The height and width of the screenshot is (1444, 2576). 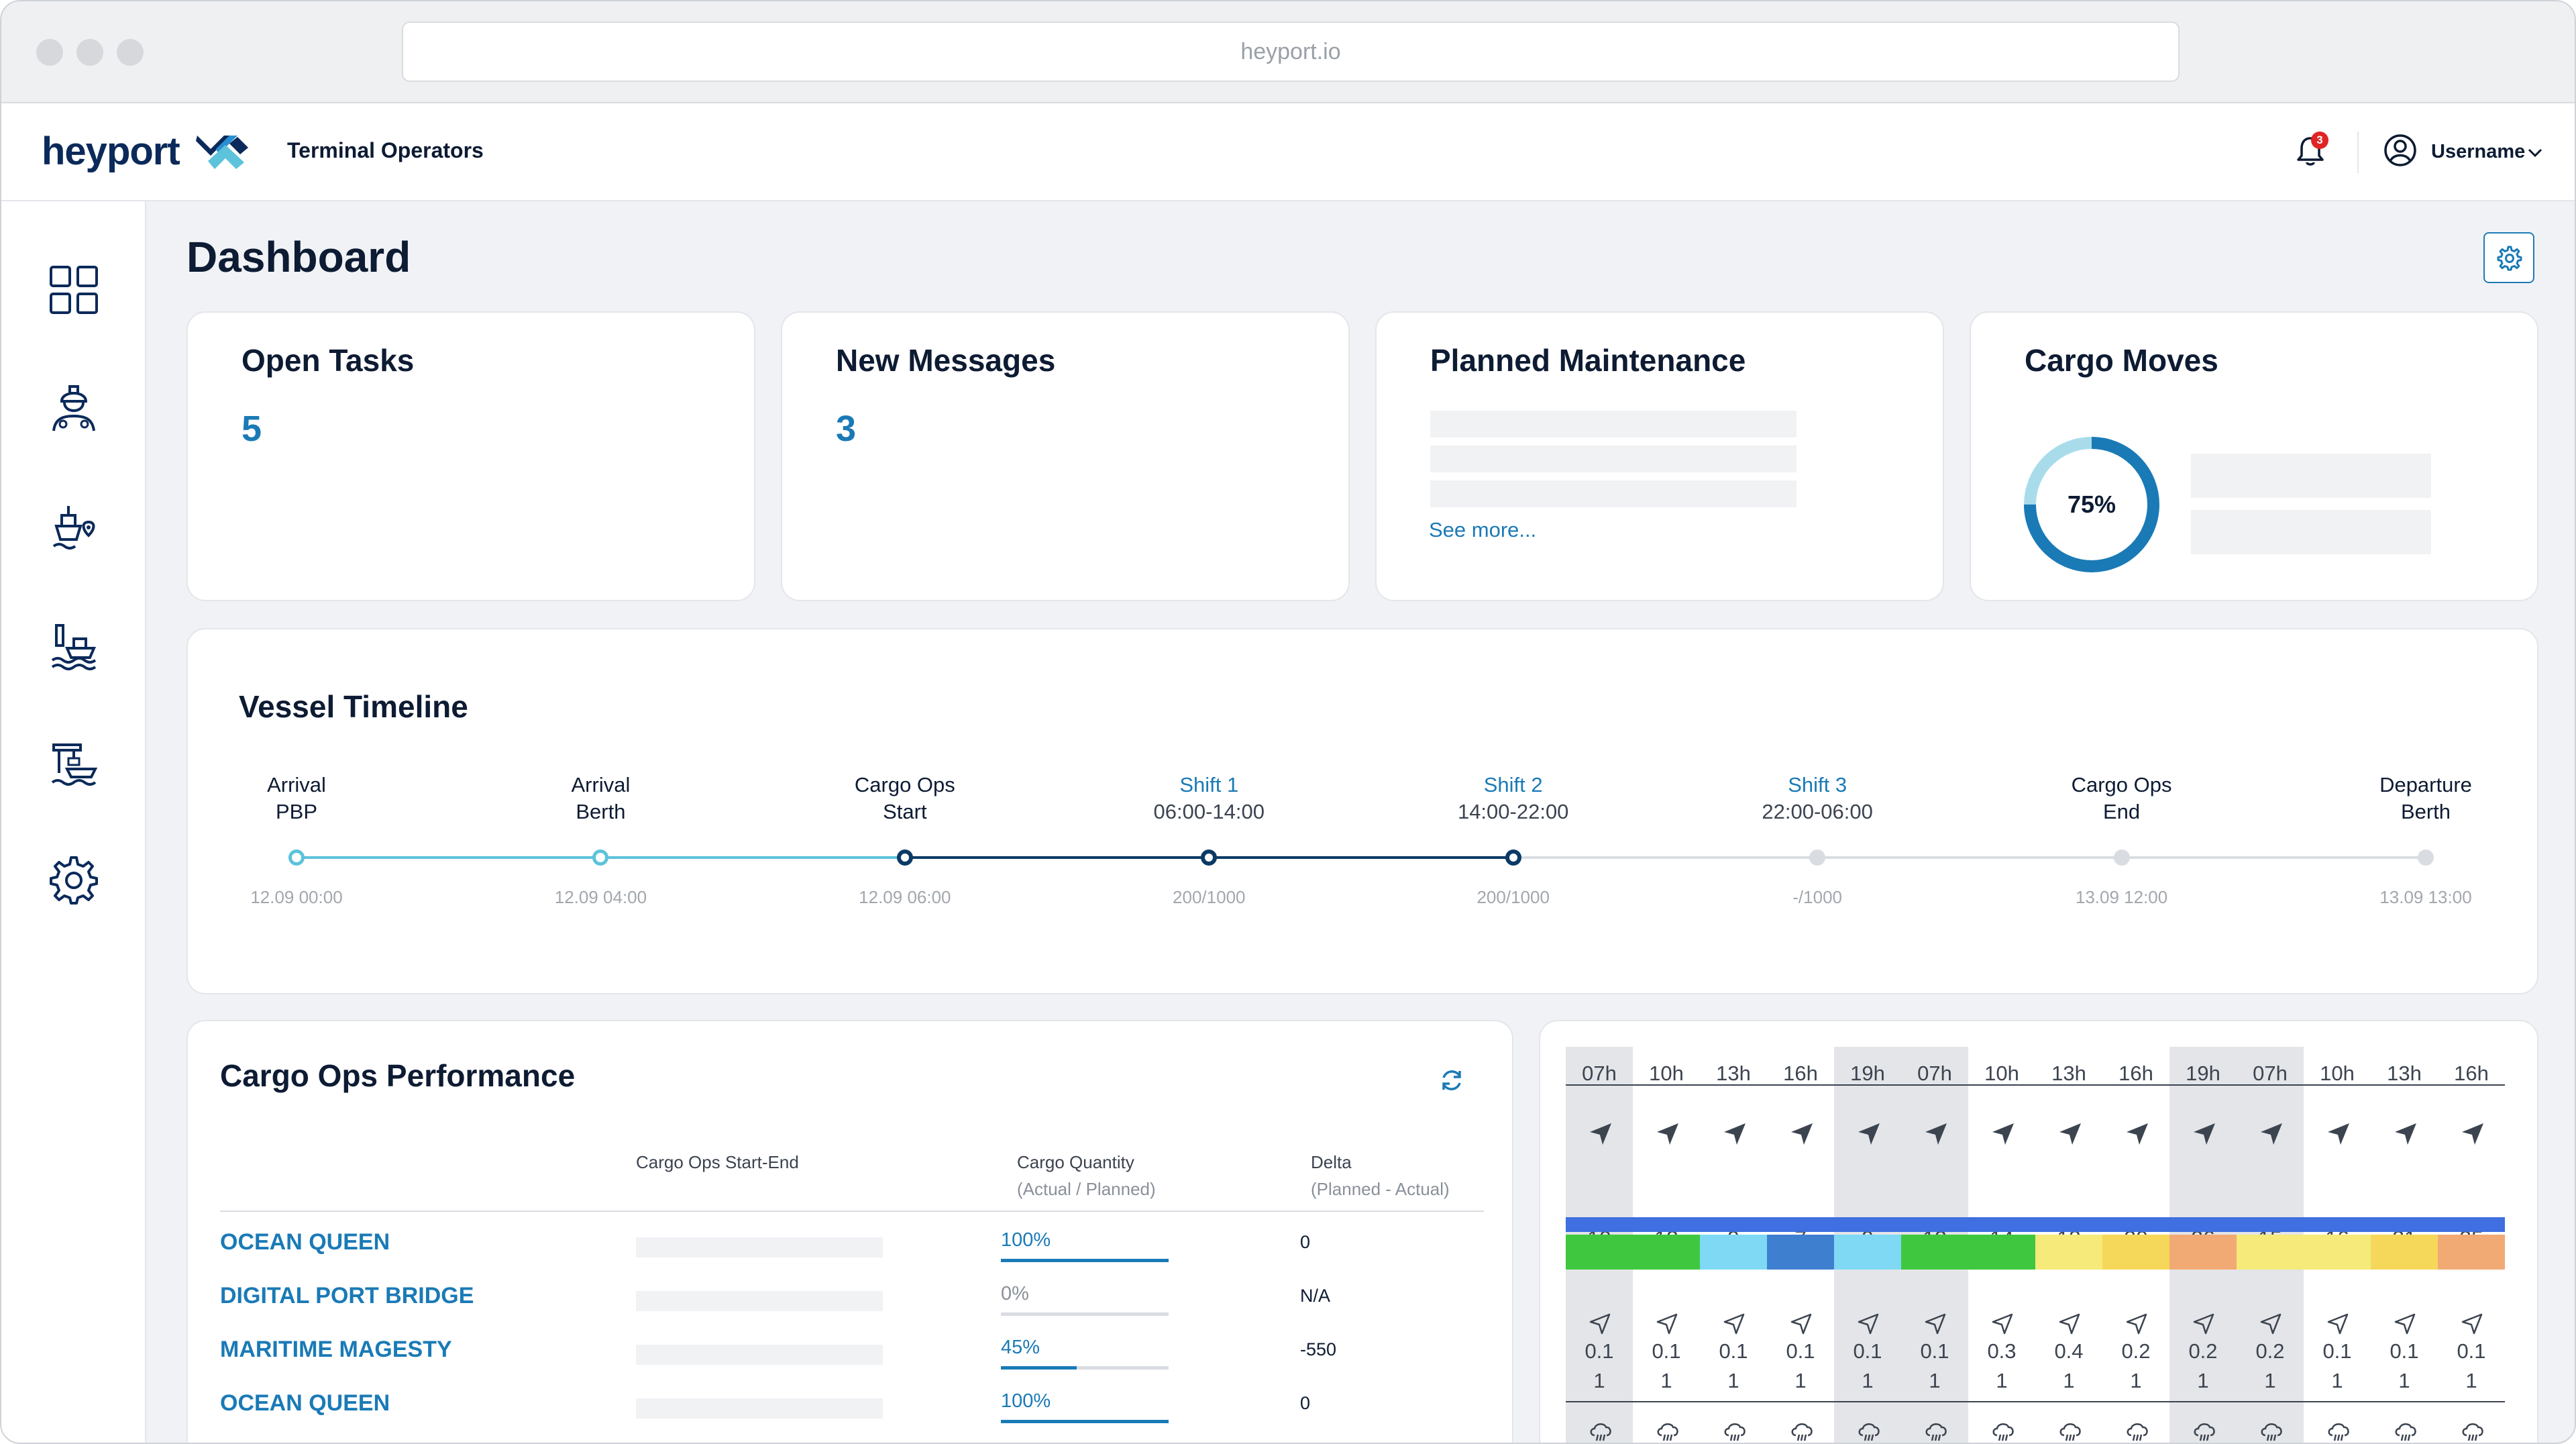 I want to click on window-maximize-dot, so click(x=130, y=52).